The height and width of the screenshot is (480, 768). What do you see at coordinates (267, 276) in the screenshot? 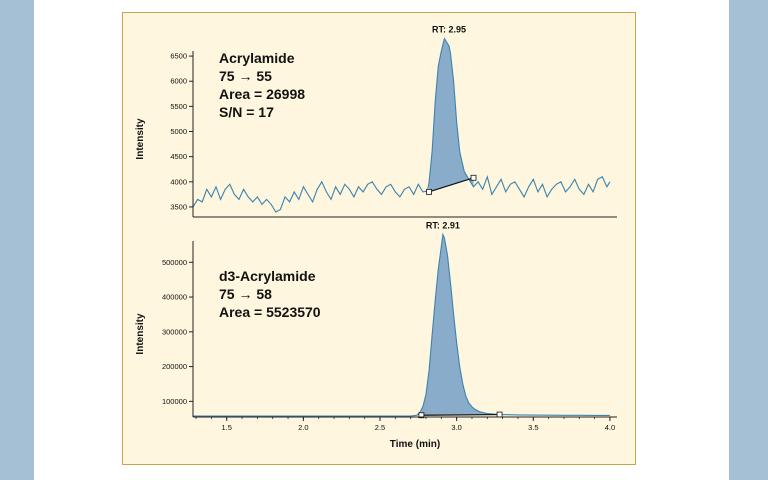
I see `annotation-line-1-0: d3-Acrylamide` at bounding box center [267, 276].